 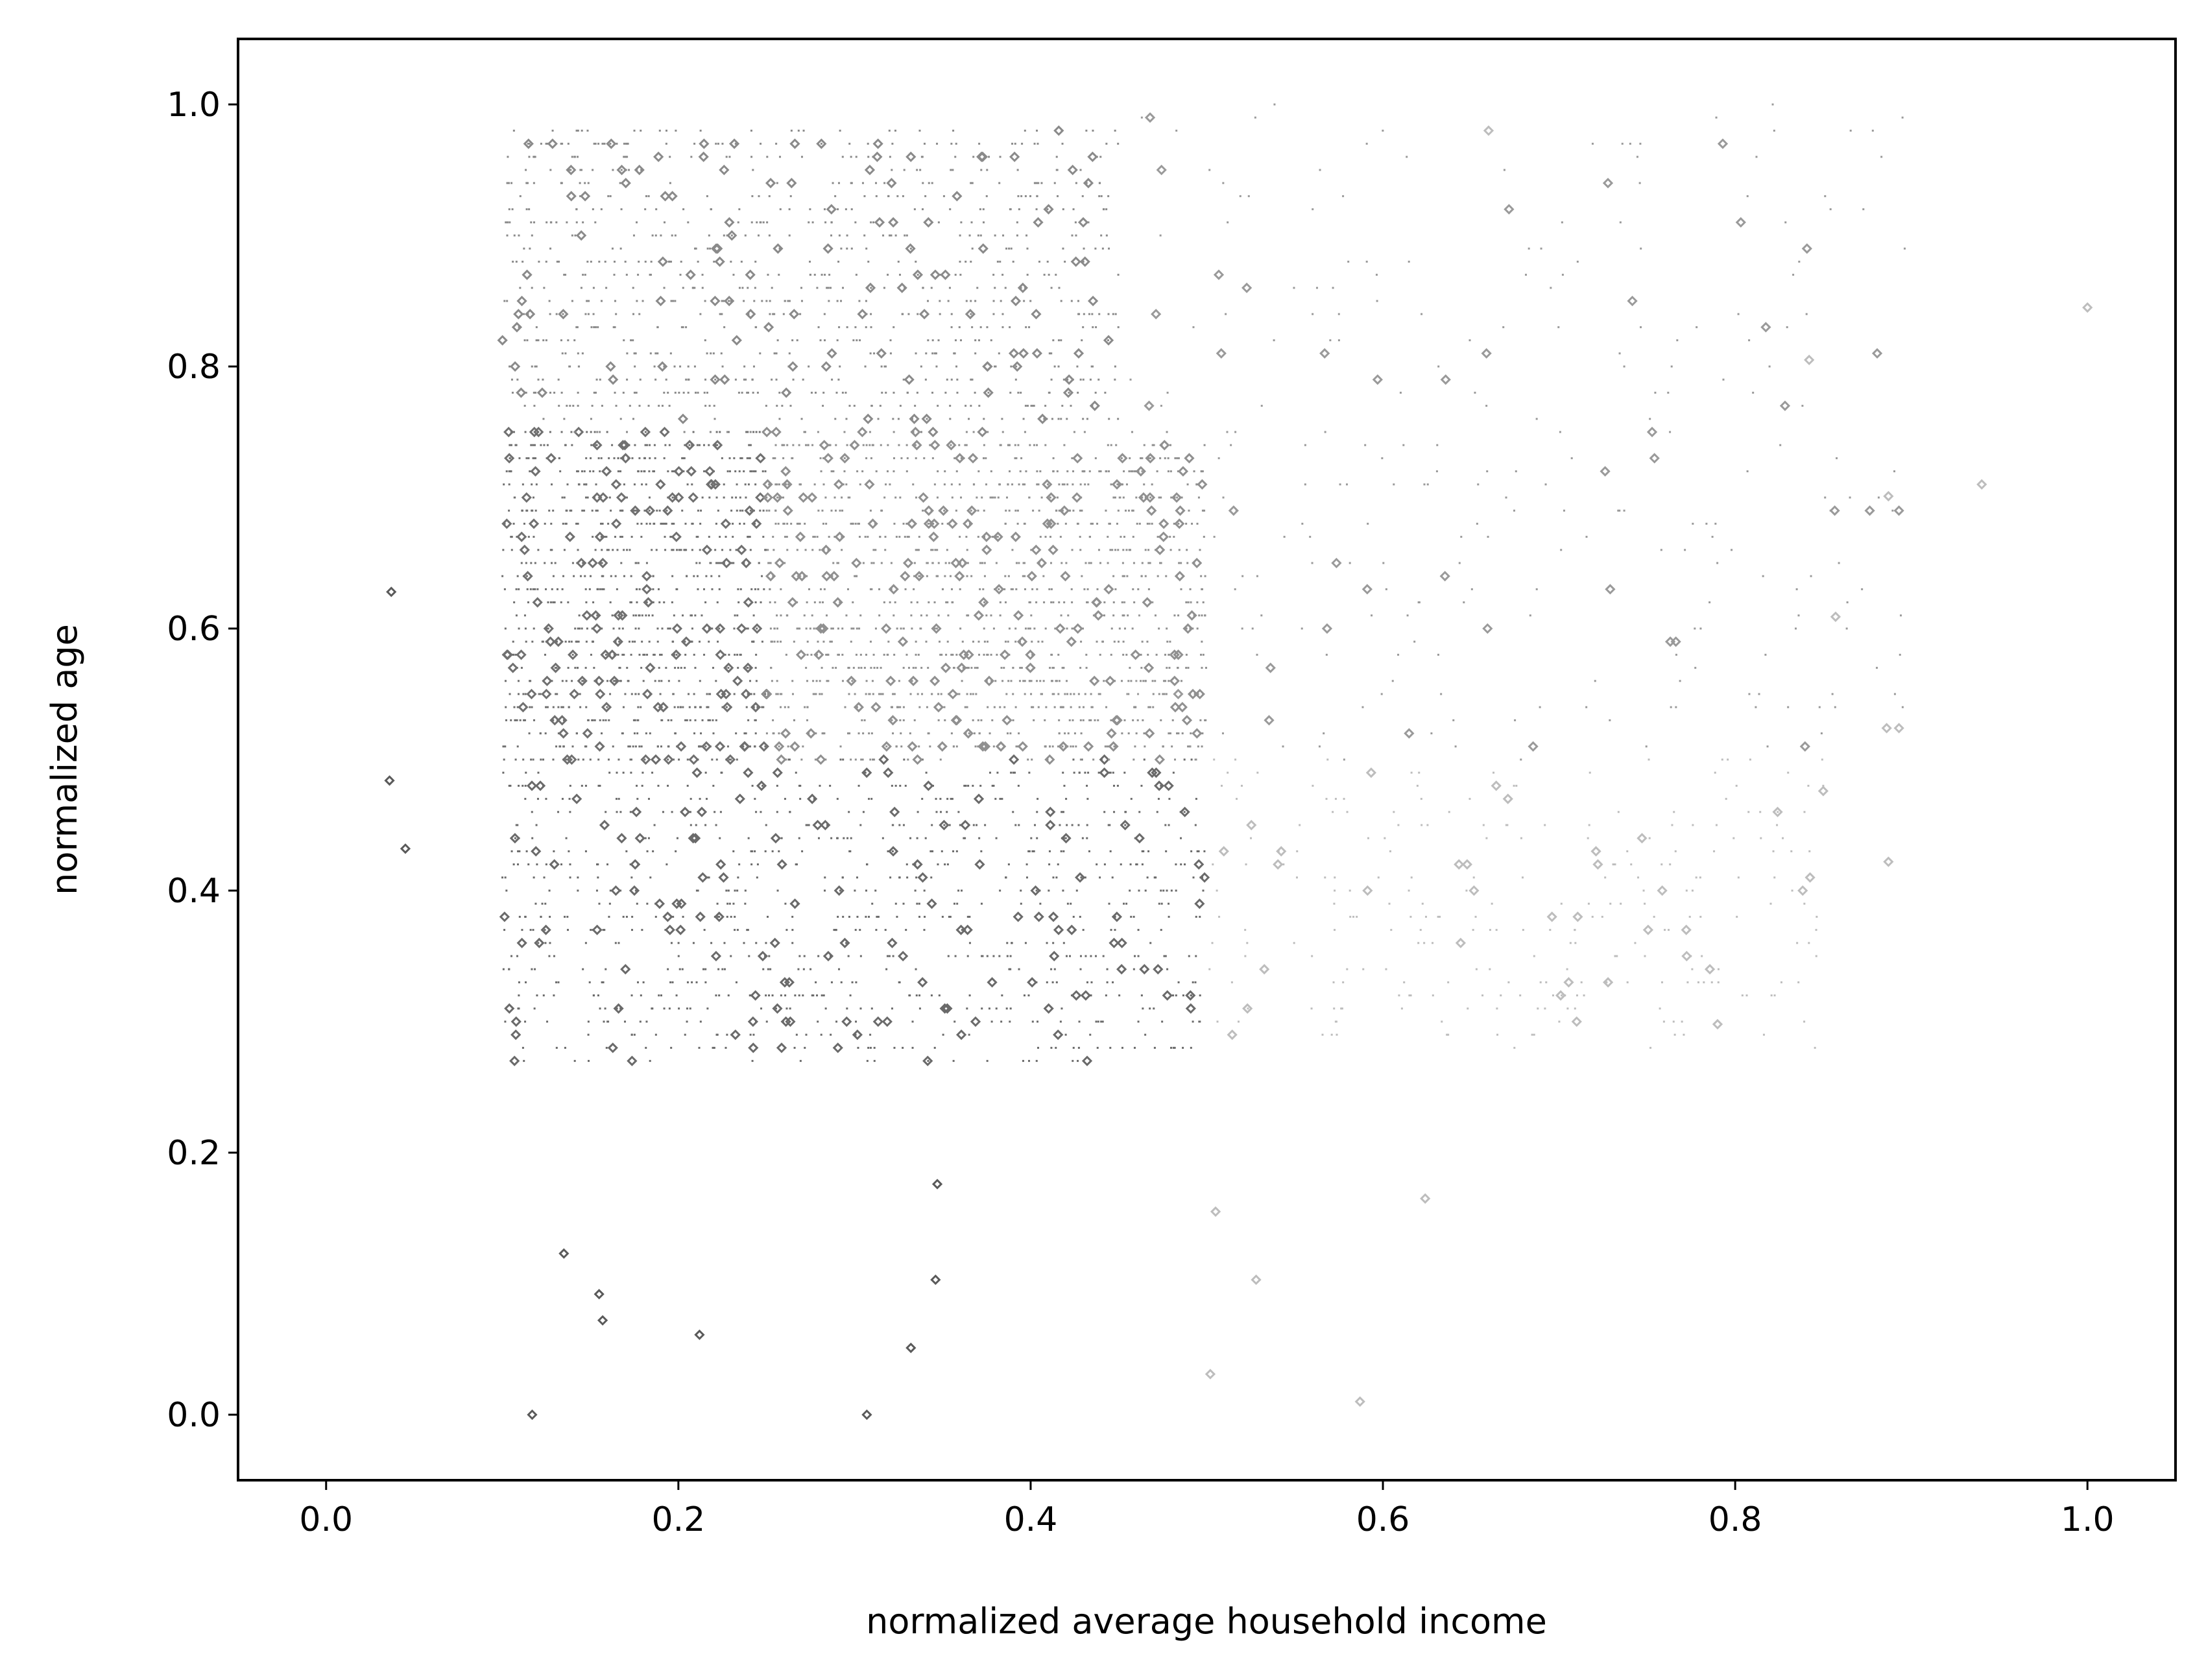 What do you see at coordinates (1031, 1519) in the screenshot?
I see `x-tick-label: 0.4` at bounding box center [1031, 1519].